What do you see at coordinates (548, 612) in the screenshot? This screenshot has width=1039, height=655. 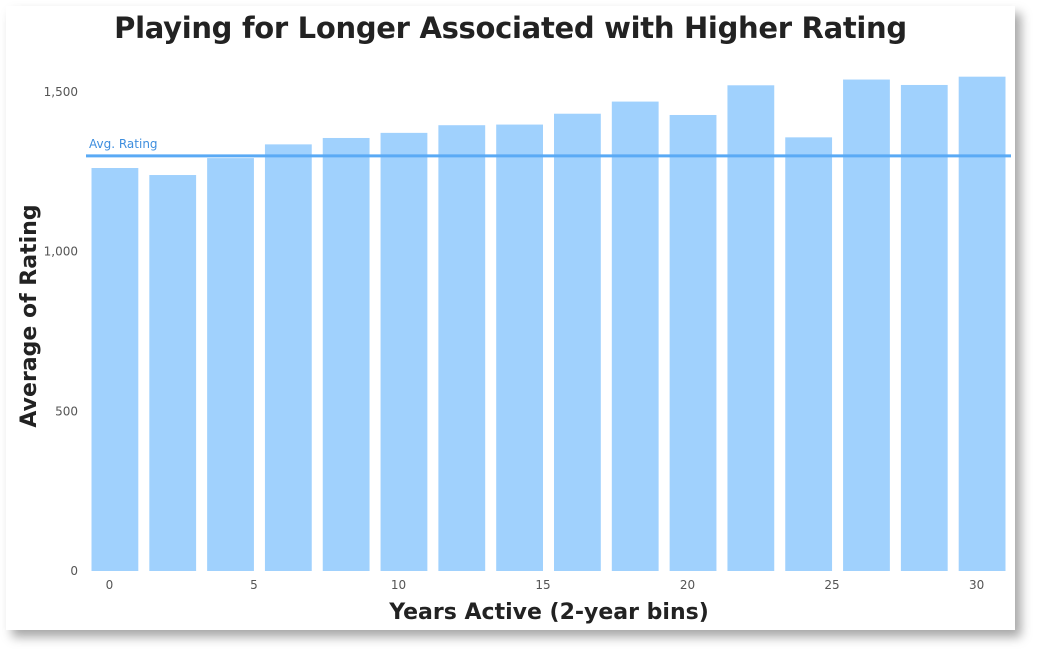 I see `x-axis-title: Years Active (2-year bins)` at bounding box center [548, 612].